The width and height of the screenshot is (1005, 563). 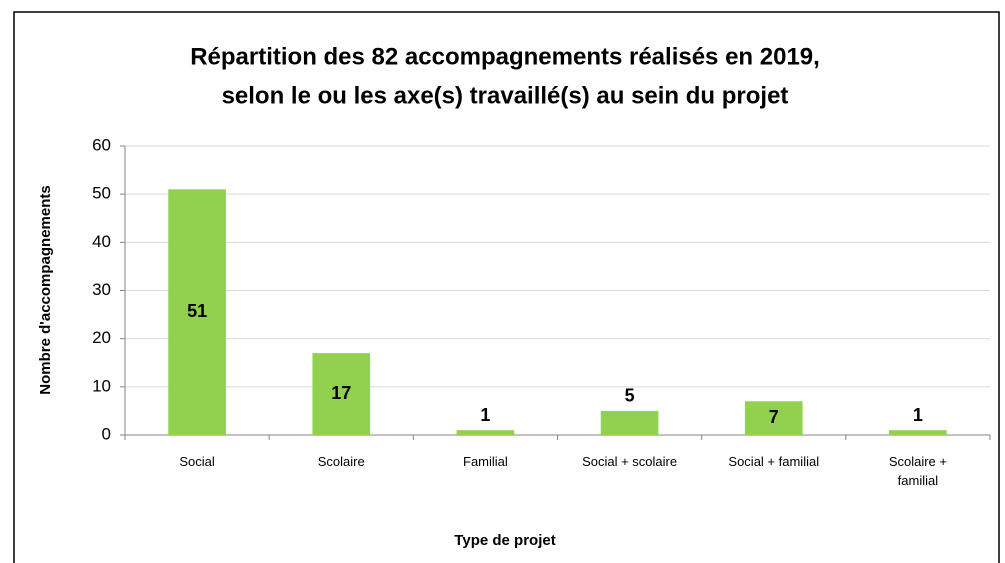 I want to click on y-tick-label: 30, so click(x=101, y=289).